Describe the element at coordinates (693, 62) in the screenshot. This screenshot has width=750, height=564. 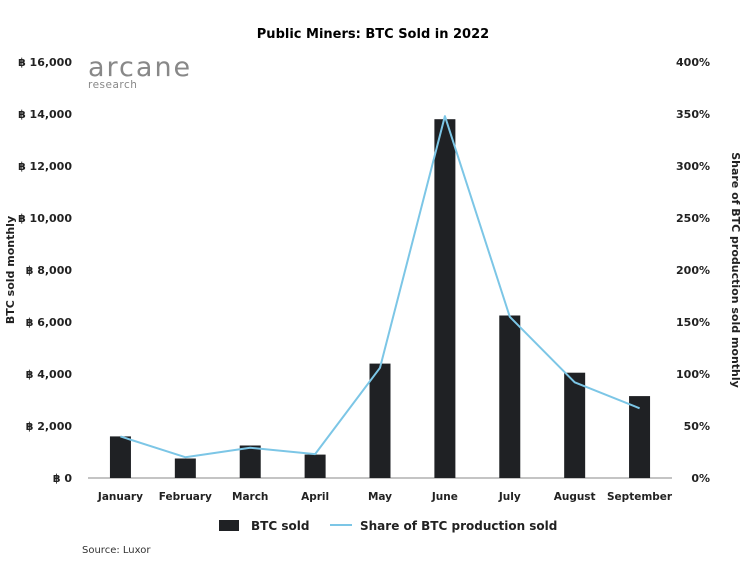
I see `y-tick-right: 400%` at that location.